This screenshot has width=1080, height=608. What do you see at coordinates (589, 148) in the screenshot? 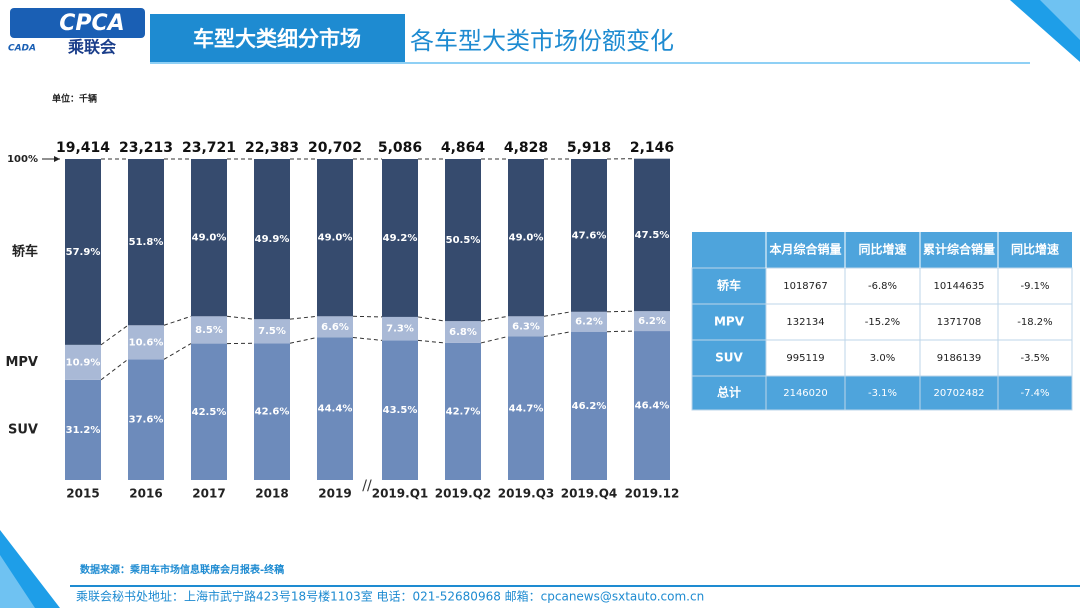
I see `total-label: 5,918` at bounding box center [589, 148].